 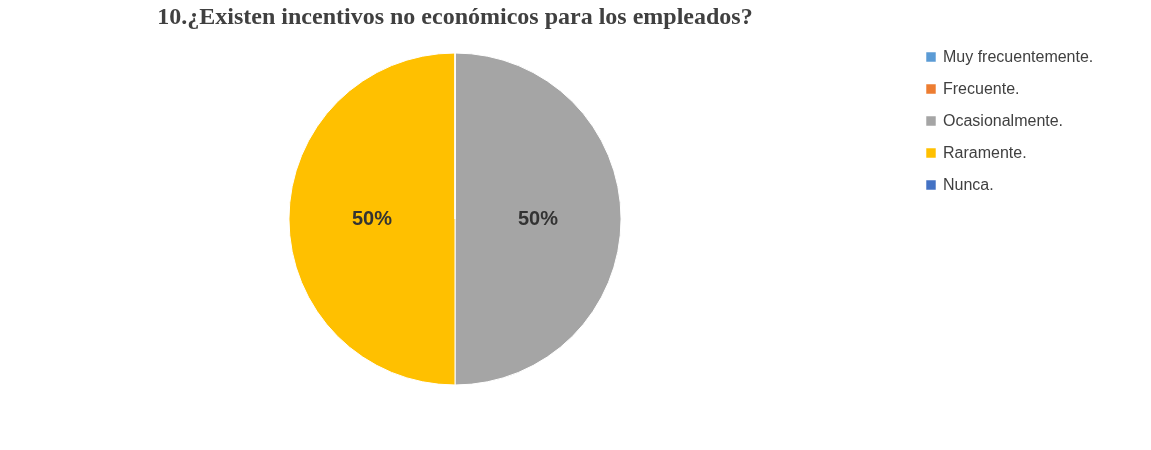 I want to click on legend-label: Ocasionalmente., so click(x=1003, y=120).